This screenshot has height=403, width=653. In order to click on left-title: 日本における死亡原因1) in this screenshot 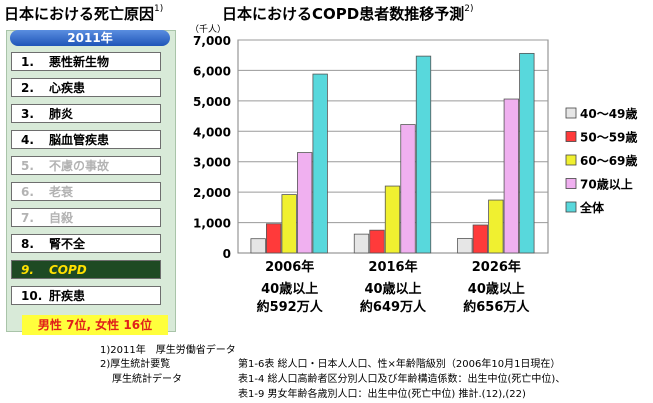, I will do `click(83, 13)`.